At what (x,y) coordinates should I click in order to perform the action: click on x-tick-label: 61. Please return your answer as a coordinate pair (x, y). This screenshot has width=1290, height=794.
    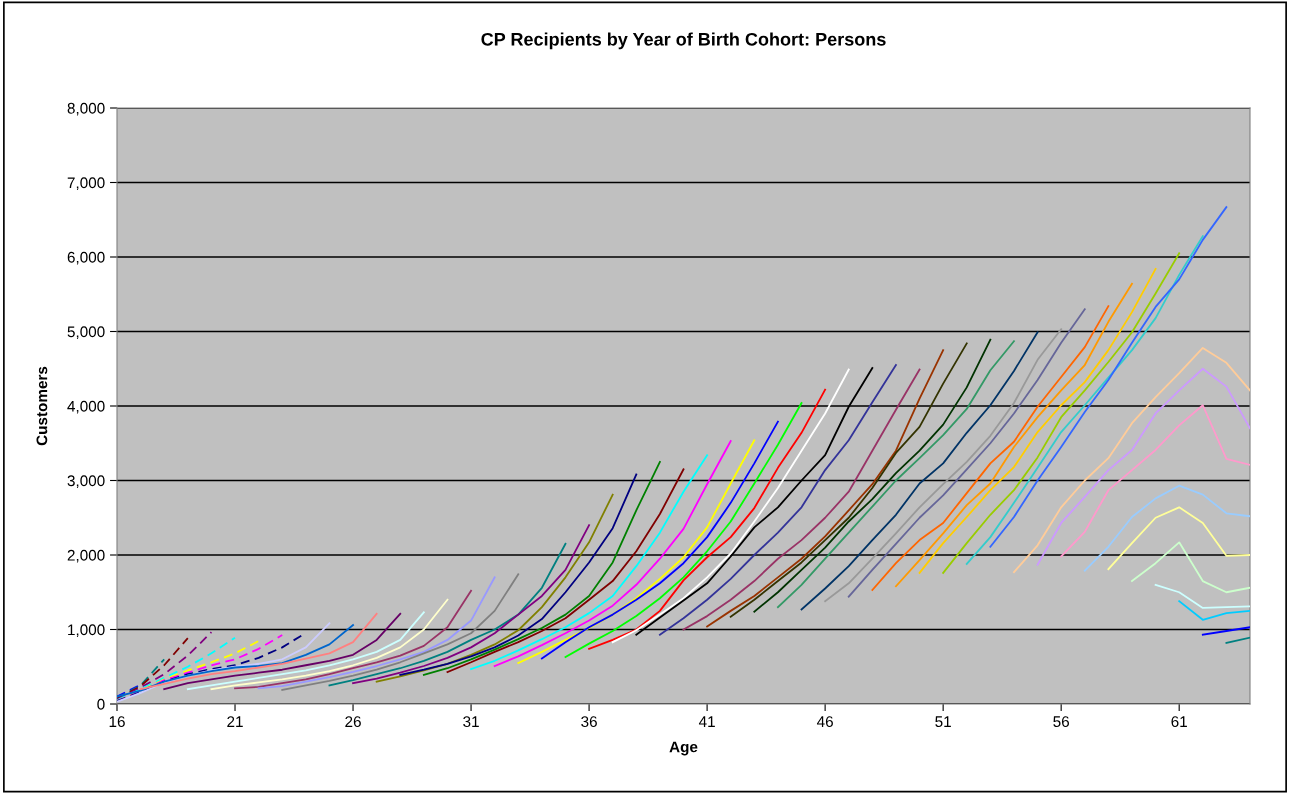
    Looking at the image, I should click on (1179, 722).